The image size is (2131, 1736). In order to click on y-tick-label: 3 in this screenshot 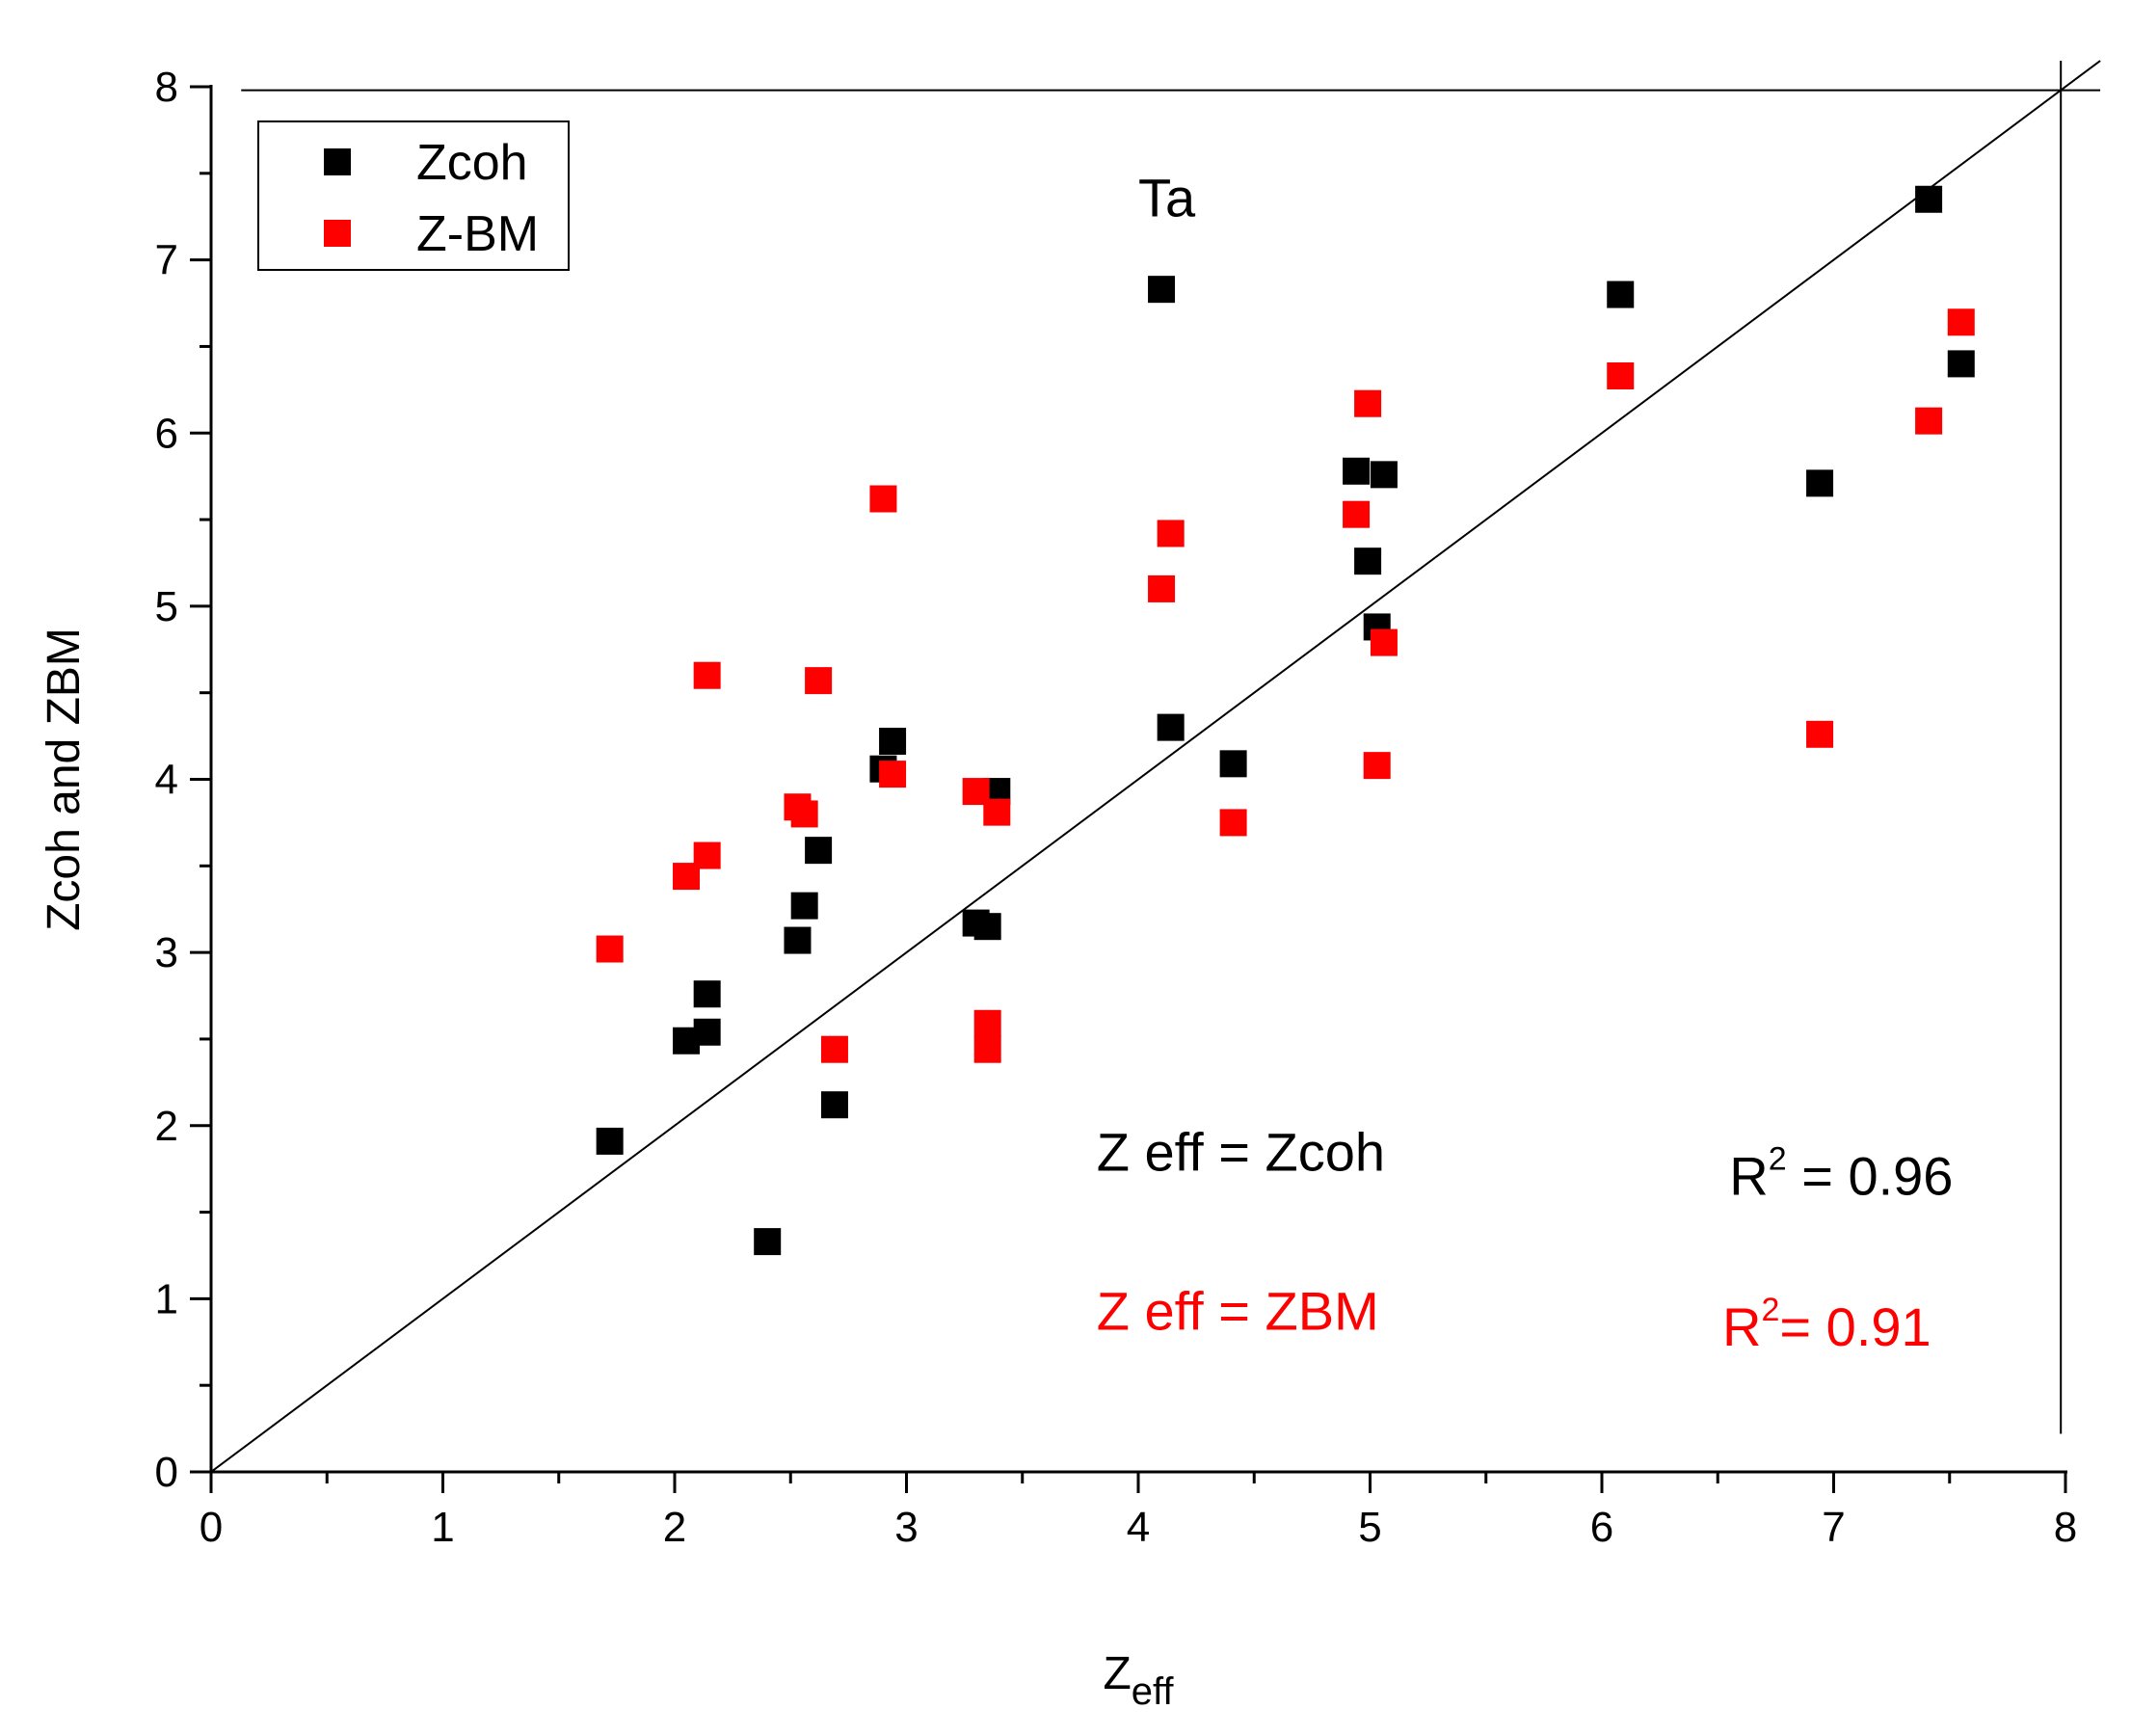, I will do `click(167, 953)`.